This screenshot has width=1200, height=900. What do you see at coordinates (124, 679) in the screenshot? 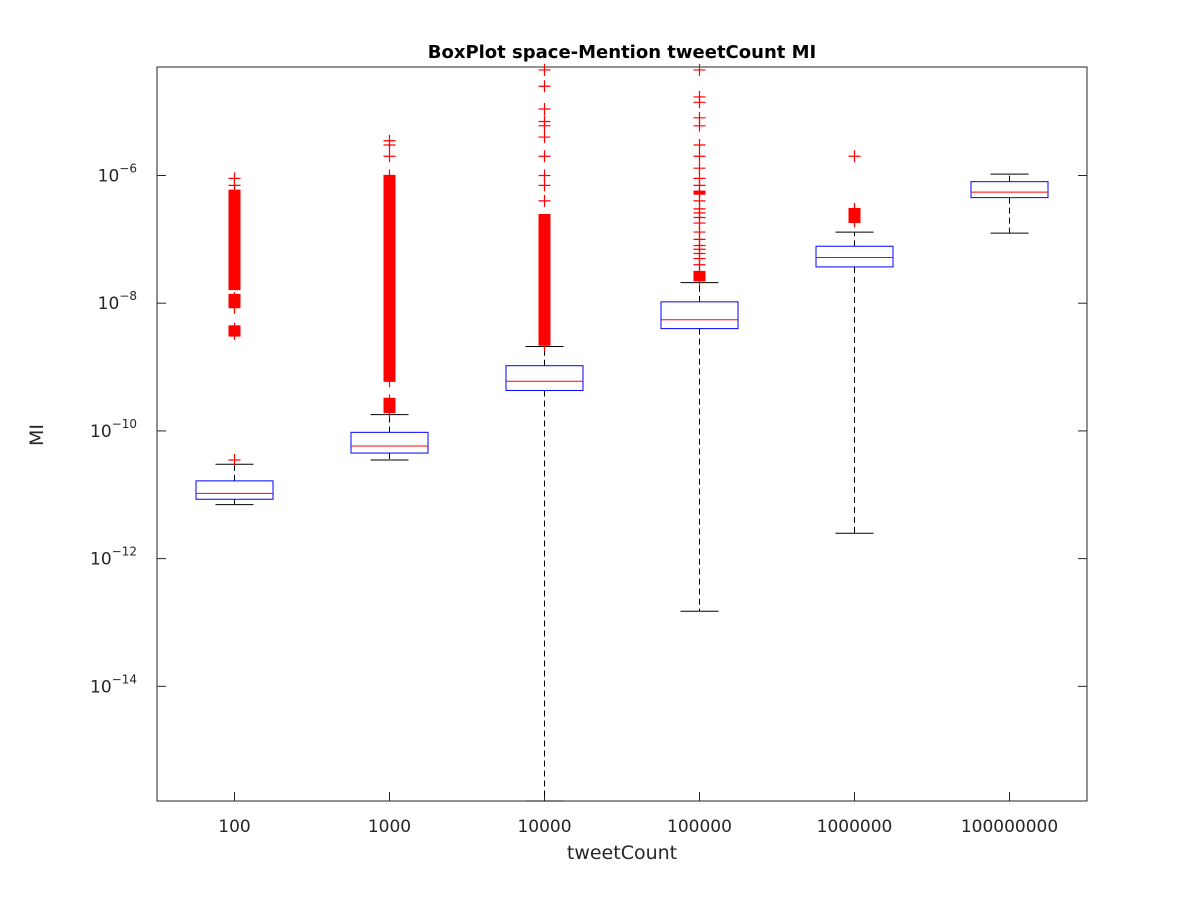
I see `y-tick-label-exponent: −14` at bounding box center [124, 679].